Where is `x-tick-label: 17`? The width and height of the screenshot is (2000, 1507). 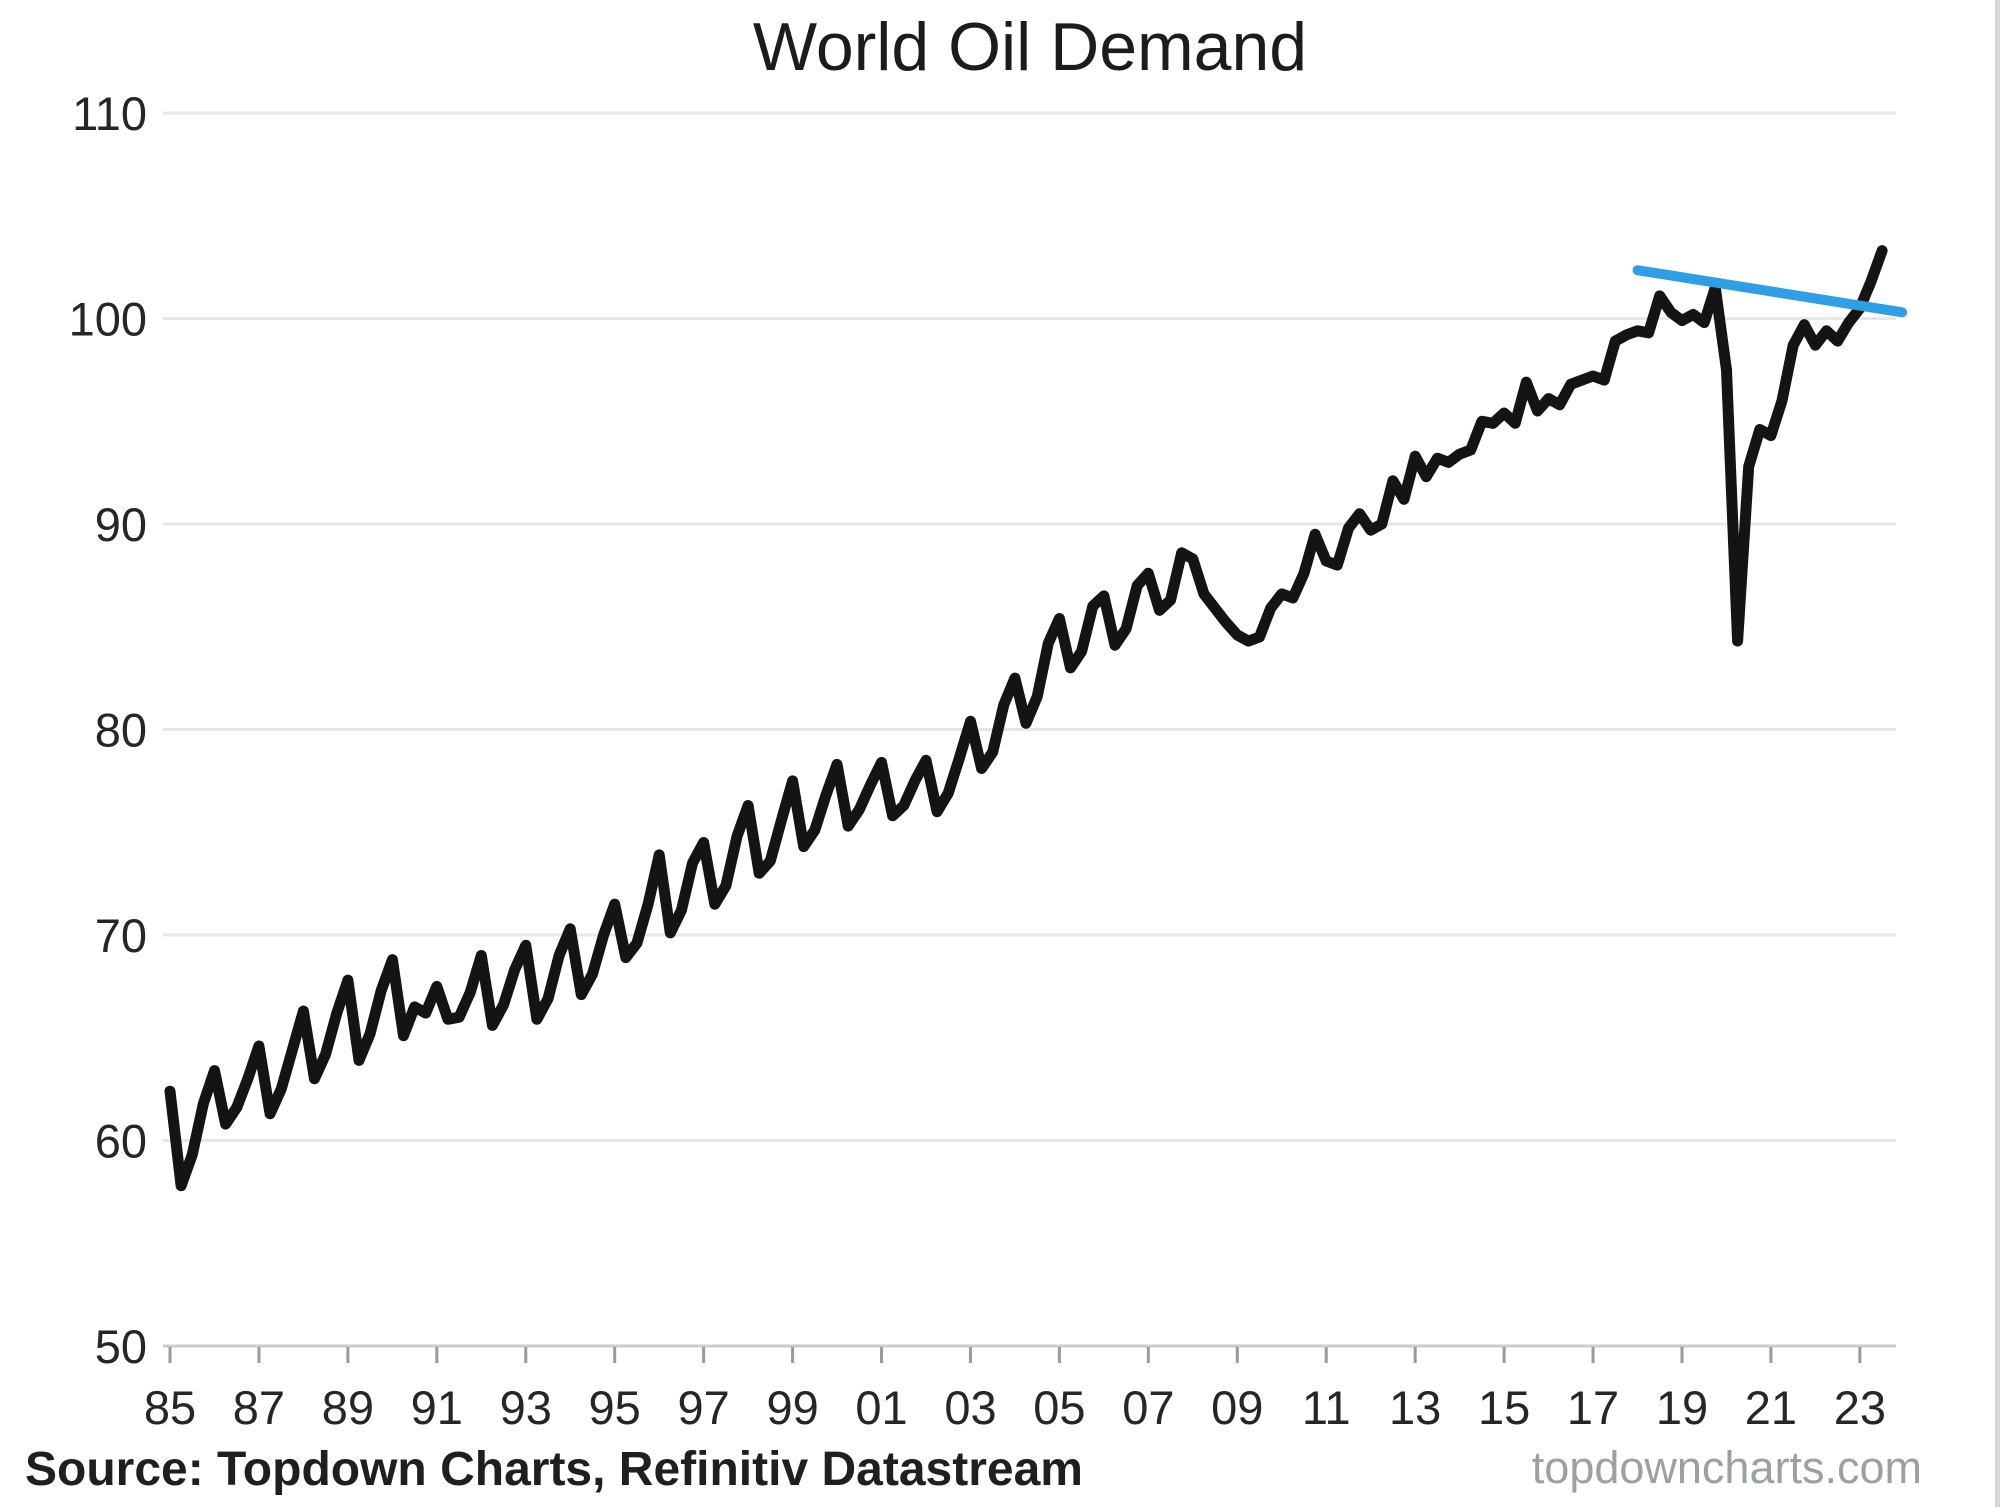
x-tick-label: 17 is located at coordinates (1593, 1407).